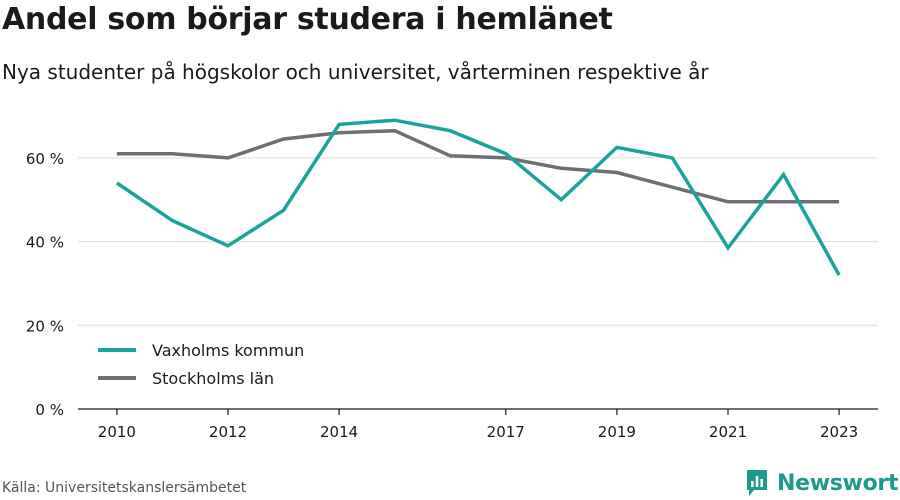 Image resolution: width=900 pixels, height=500 pixels. Describe the element at coordinates (124, 488) in the screenshot. I see `source-note: Källa: Universitetskanslersämbetet` at that location.